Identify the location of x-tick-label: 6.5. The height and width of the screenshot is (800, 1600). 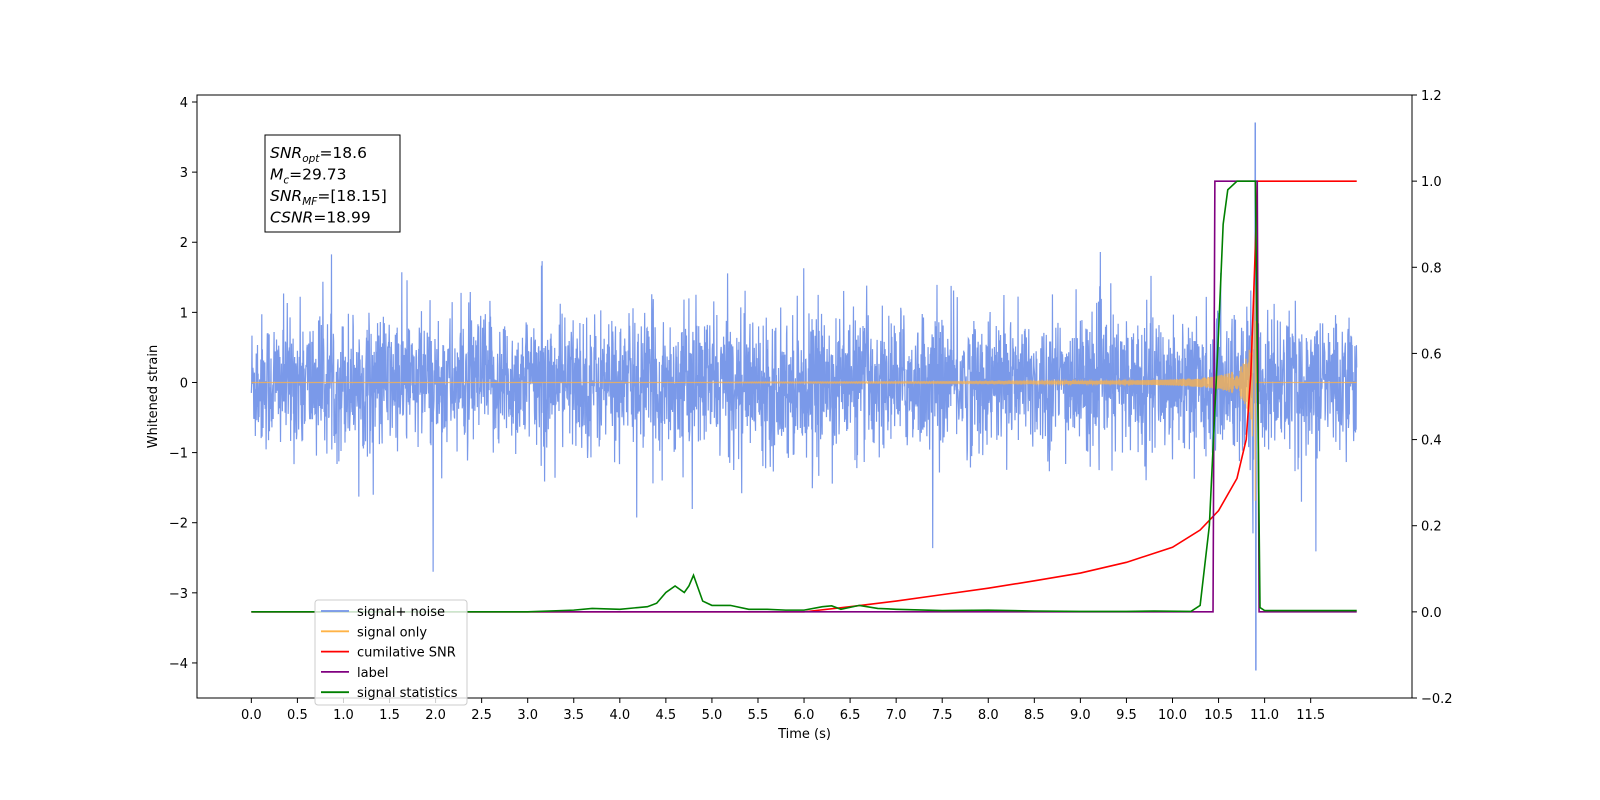
(850, 715).